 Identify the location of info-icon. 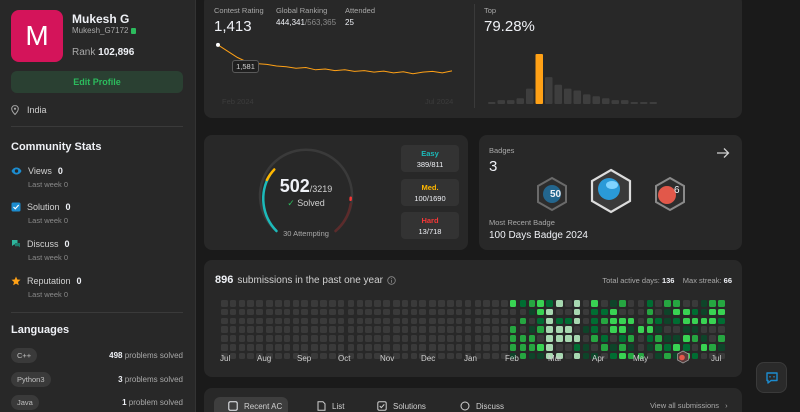
(391, 280).